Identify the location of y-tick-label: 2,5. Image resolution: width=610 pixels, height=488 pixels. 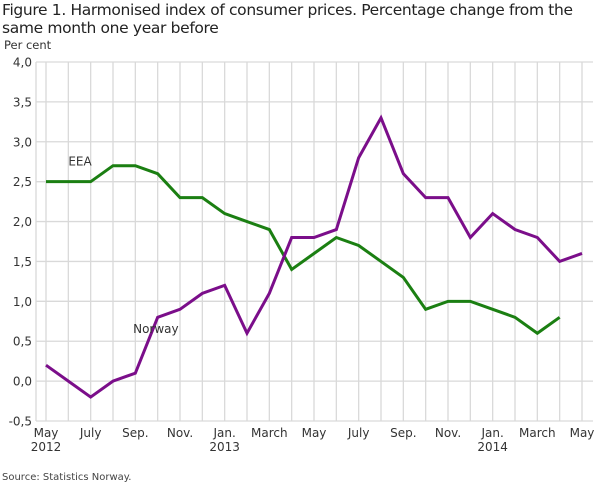
(22, 182).